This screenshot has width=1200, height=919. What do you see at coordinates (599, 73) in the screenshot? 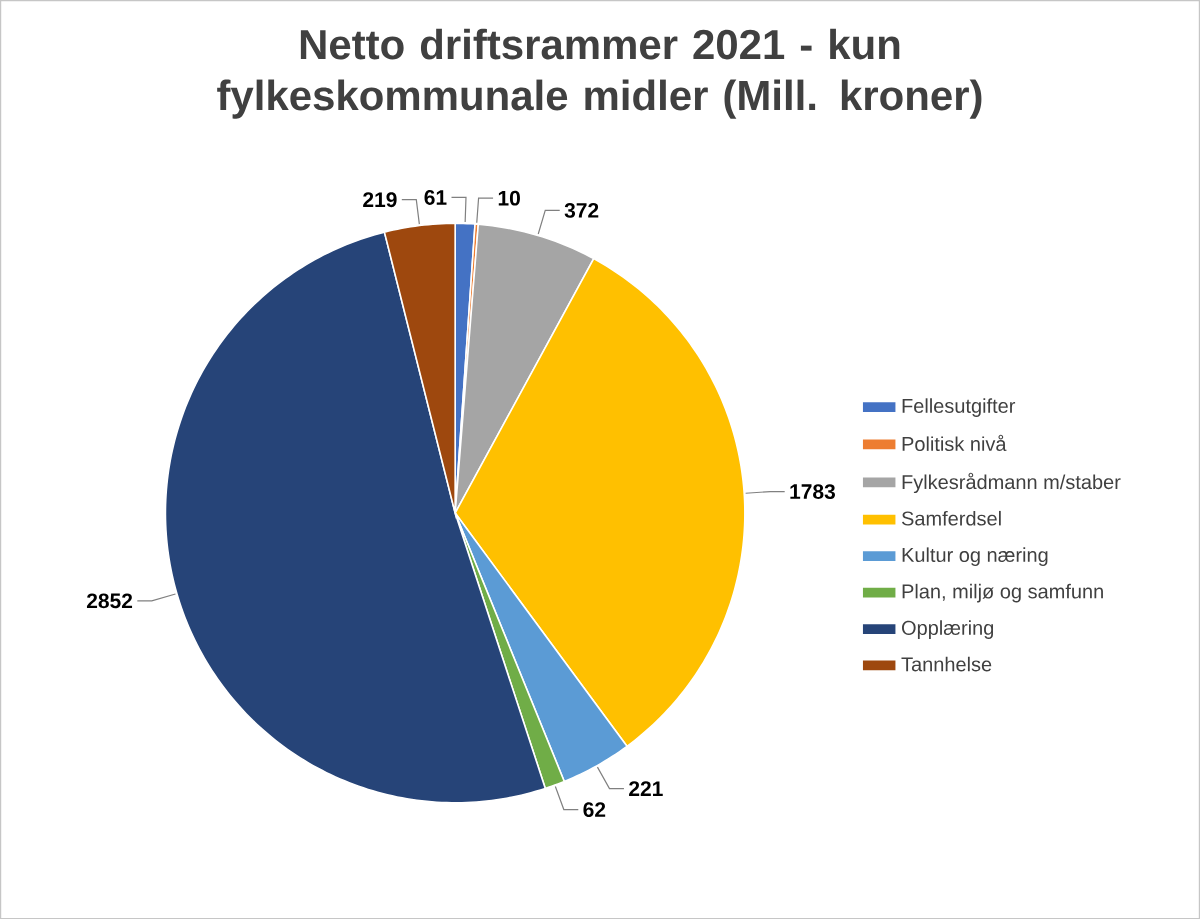
I see `chart-title: Netto driftsrammer 2021 - kun fylkeskommunale midler (Mill. kroner)` at bounding box center [599, 73].